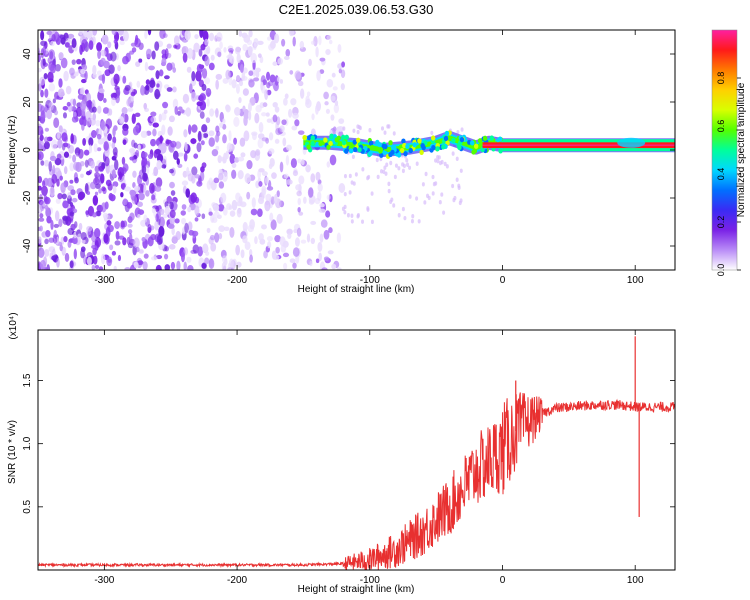 Image resolution: width=750 pixels, height=600 pixels. What do you see at coordinates (356, 9) in the screenshot?
I see `chart-title: C2E1.2025.039.06.53.G30` at bounding box center [356, 9].